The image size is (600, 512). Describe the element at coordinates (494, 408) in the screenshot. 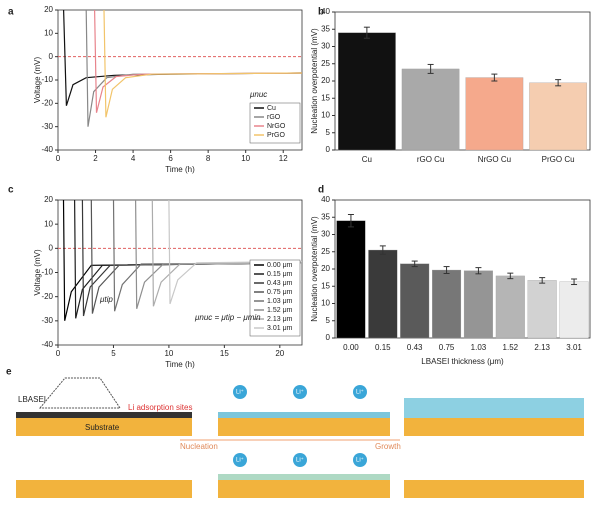

I see `lithium-layer` at that location.